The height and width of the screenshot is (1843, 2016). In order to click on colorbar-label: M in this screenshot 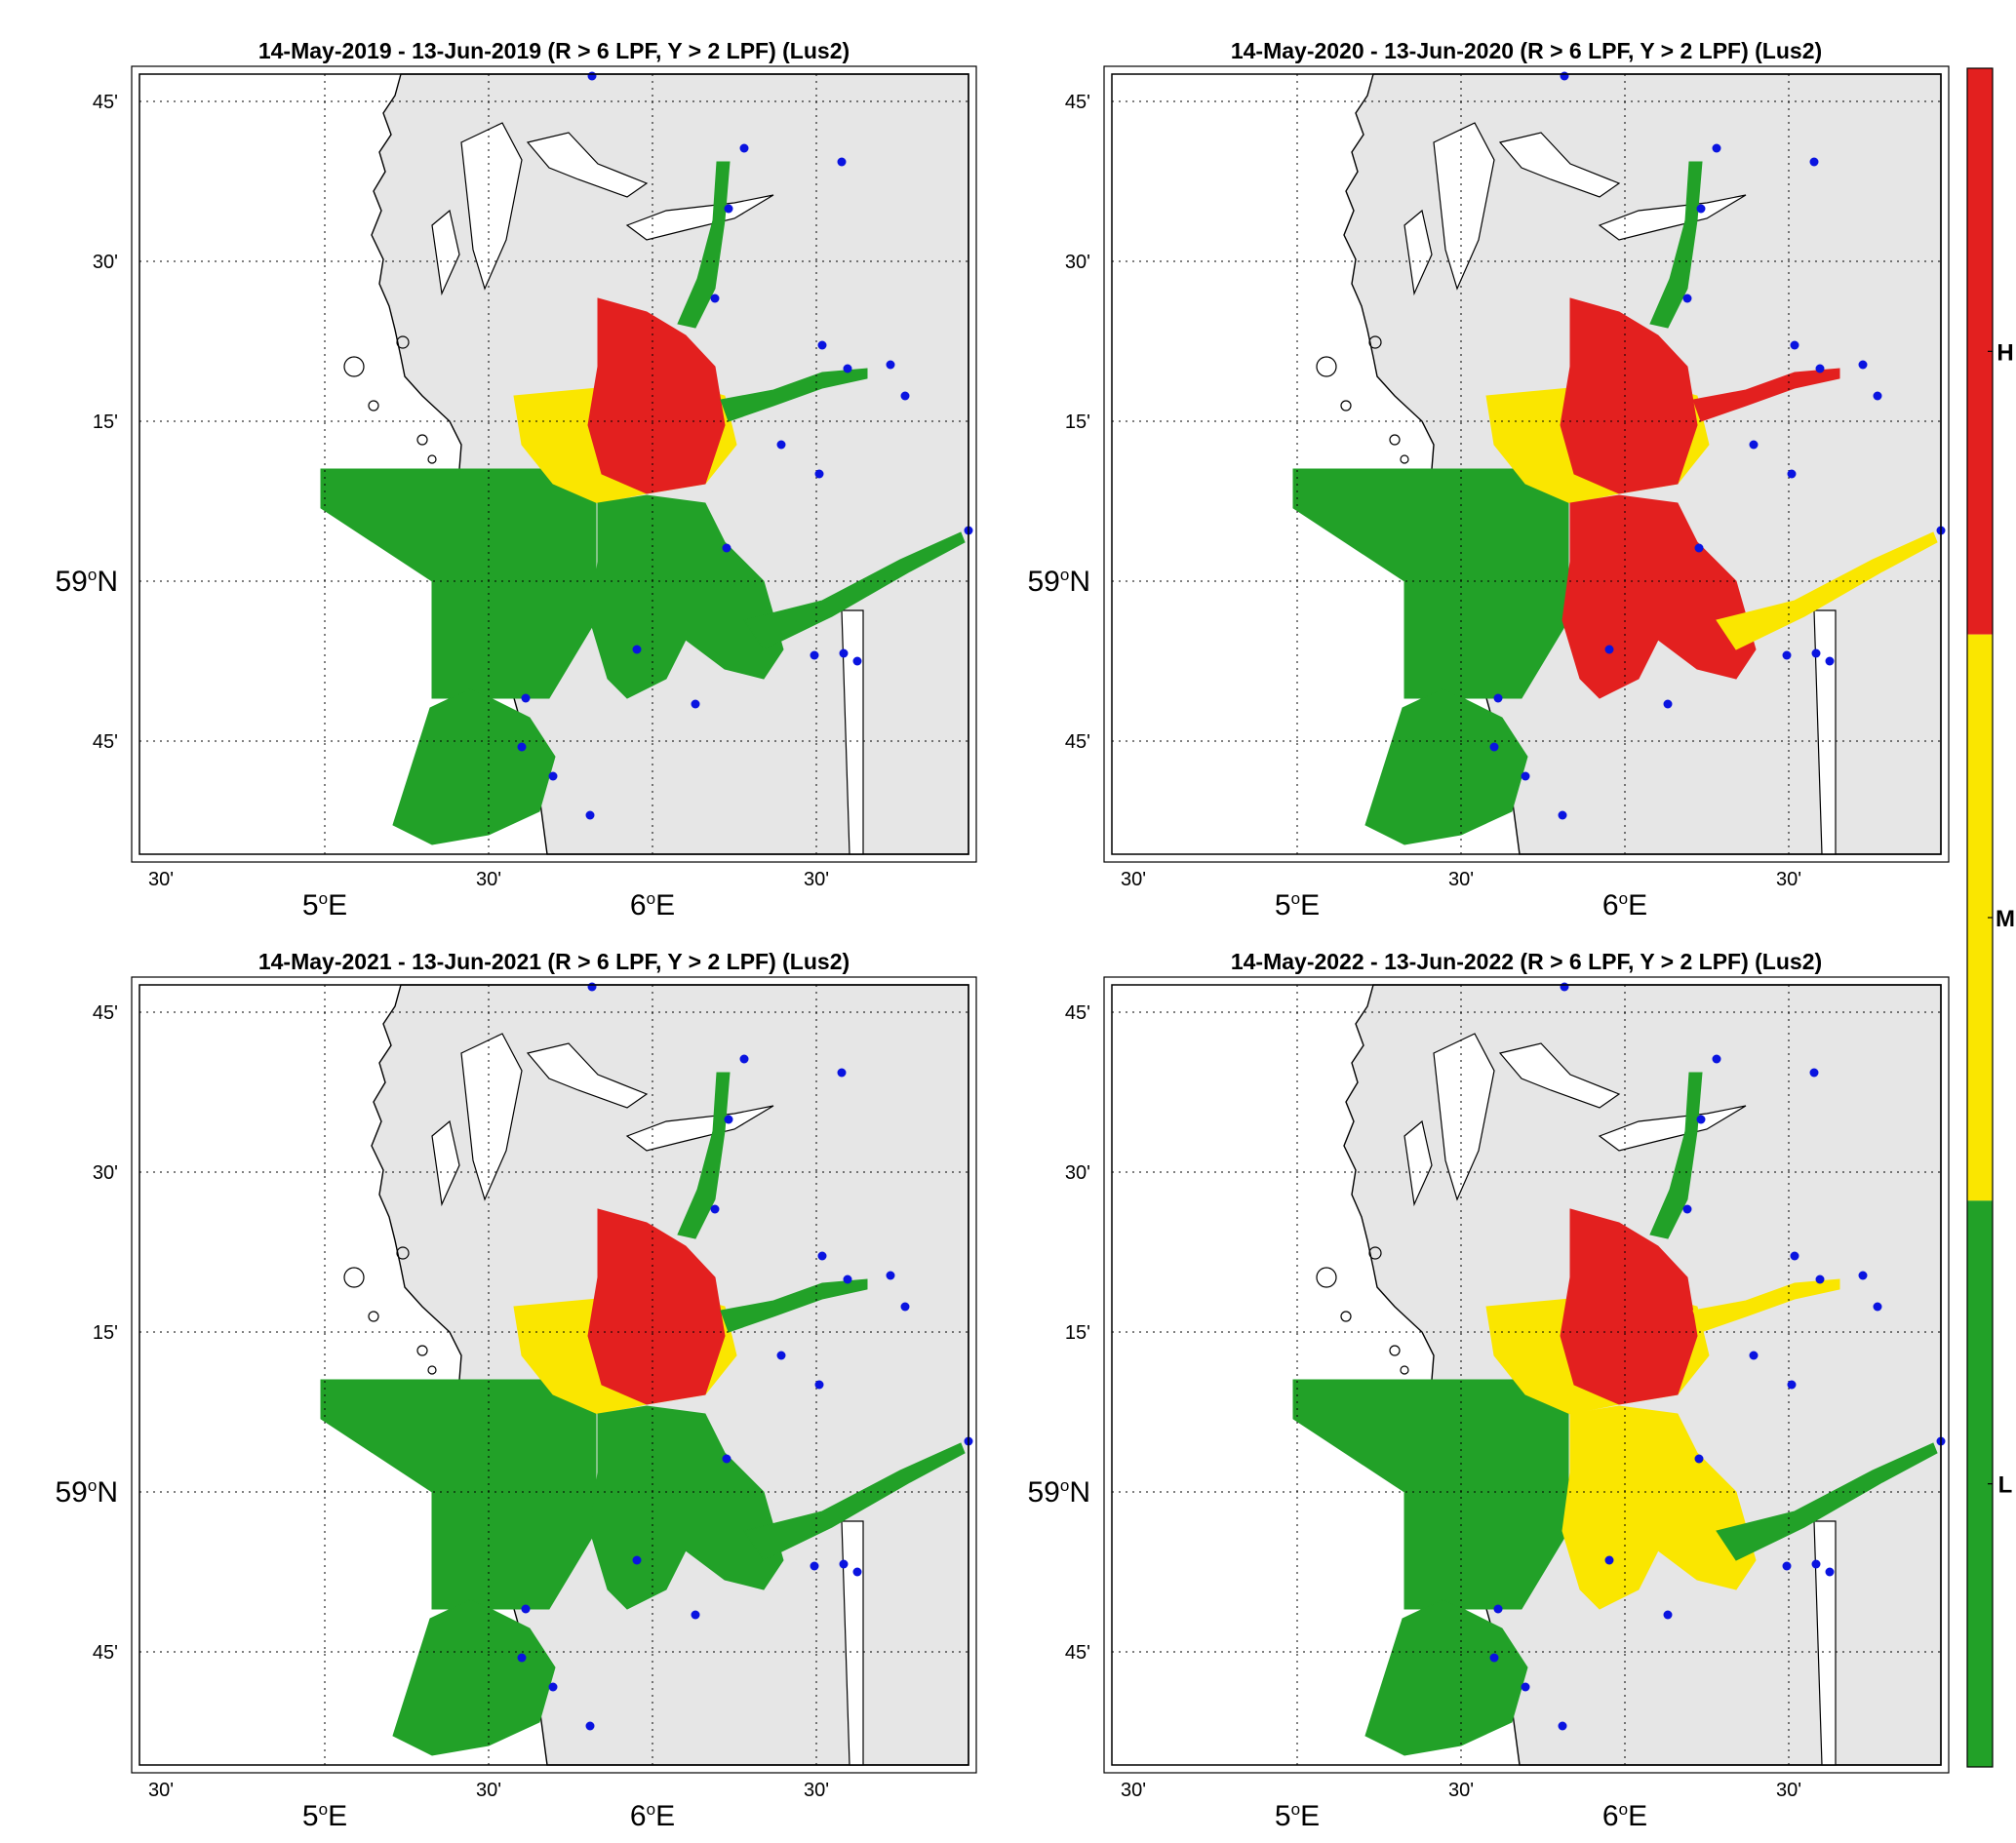, I will do `click(2005, 919)`.